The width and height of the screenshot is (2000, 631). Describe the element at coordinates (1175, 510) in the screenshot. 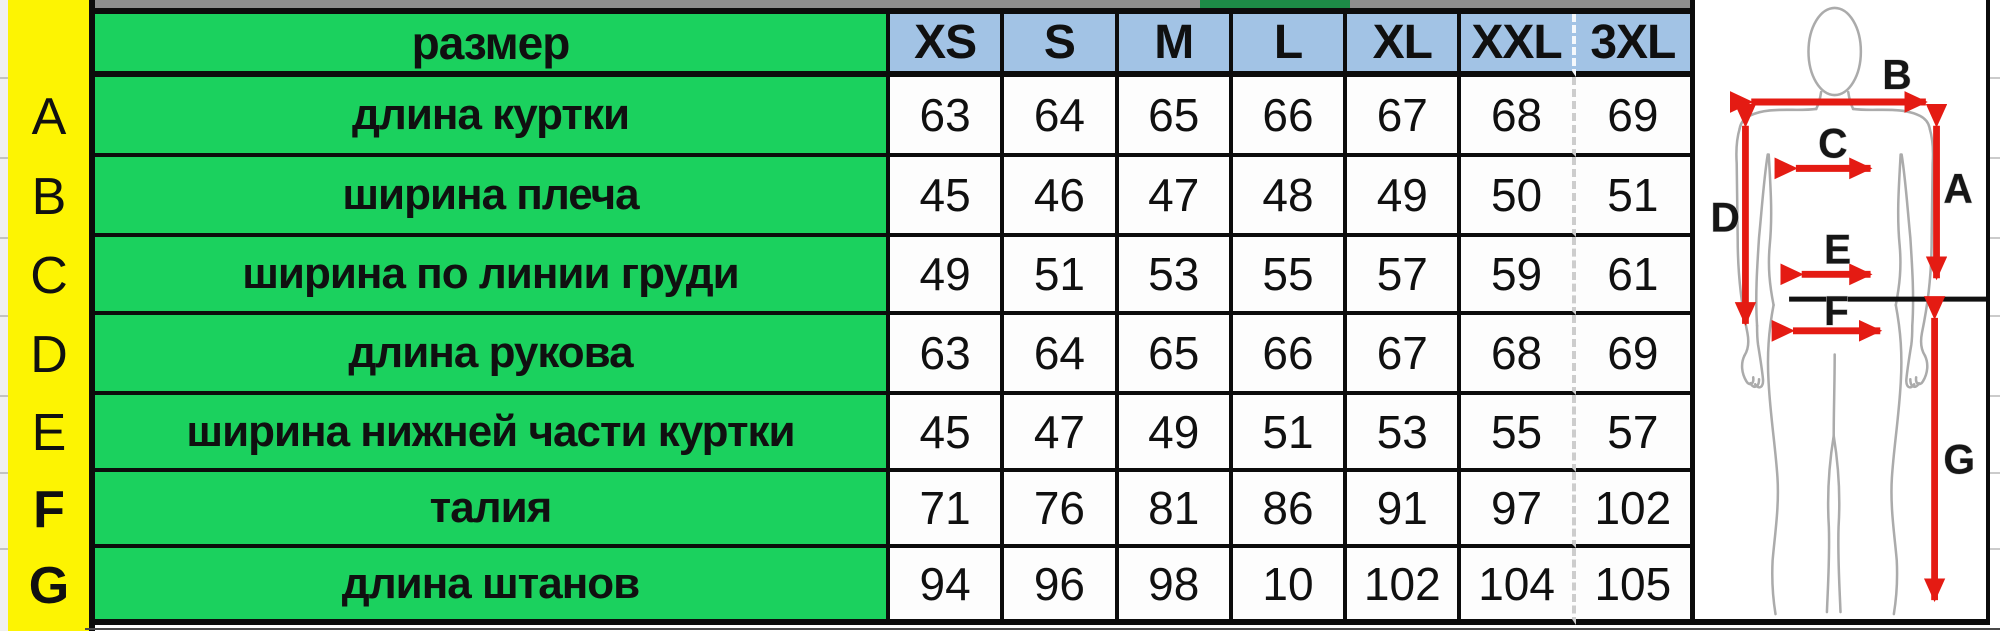

I see `size-value-cell: 81` at that location.